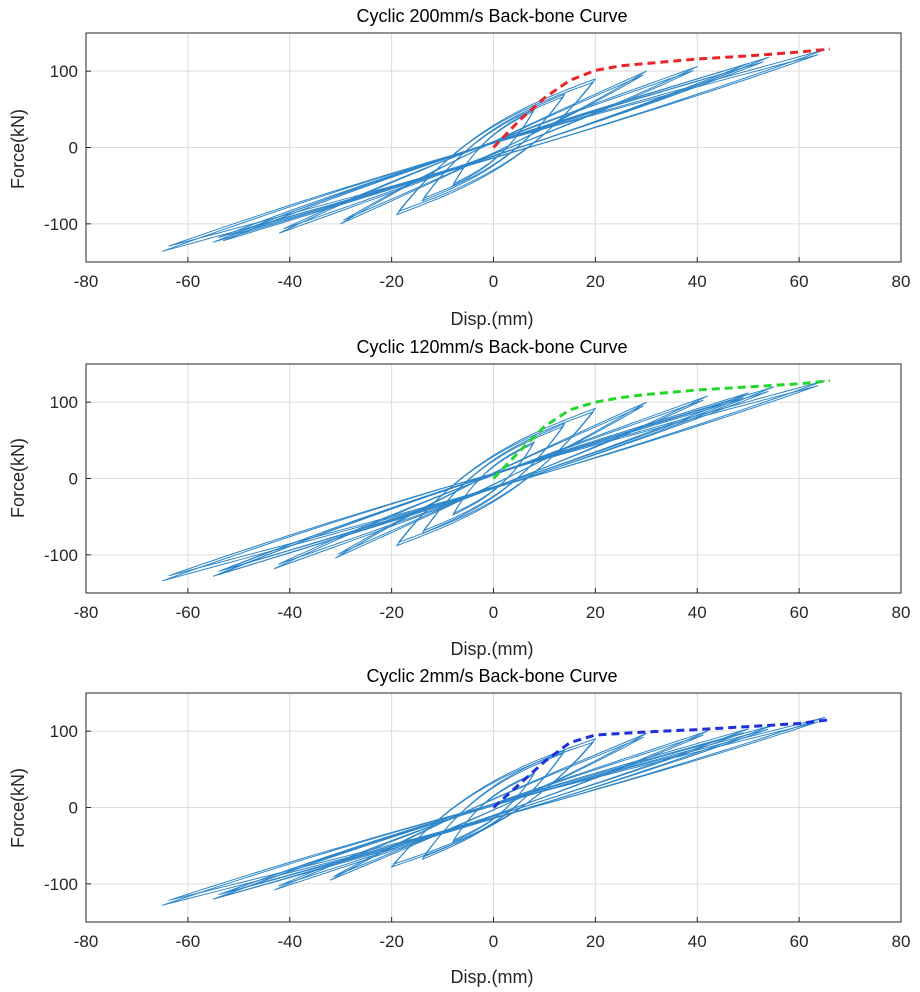  What do you see at coordinates (491, 16) in the screenshot?
I see `chart-title: Cyclic 200mm/s Back-bone Curve` at bounding box center [491, 16].